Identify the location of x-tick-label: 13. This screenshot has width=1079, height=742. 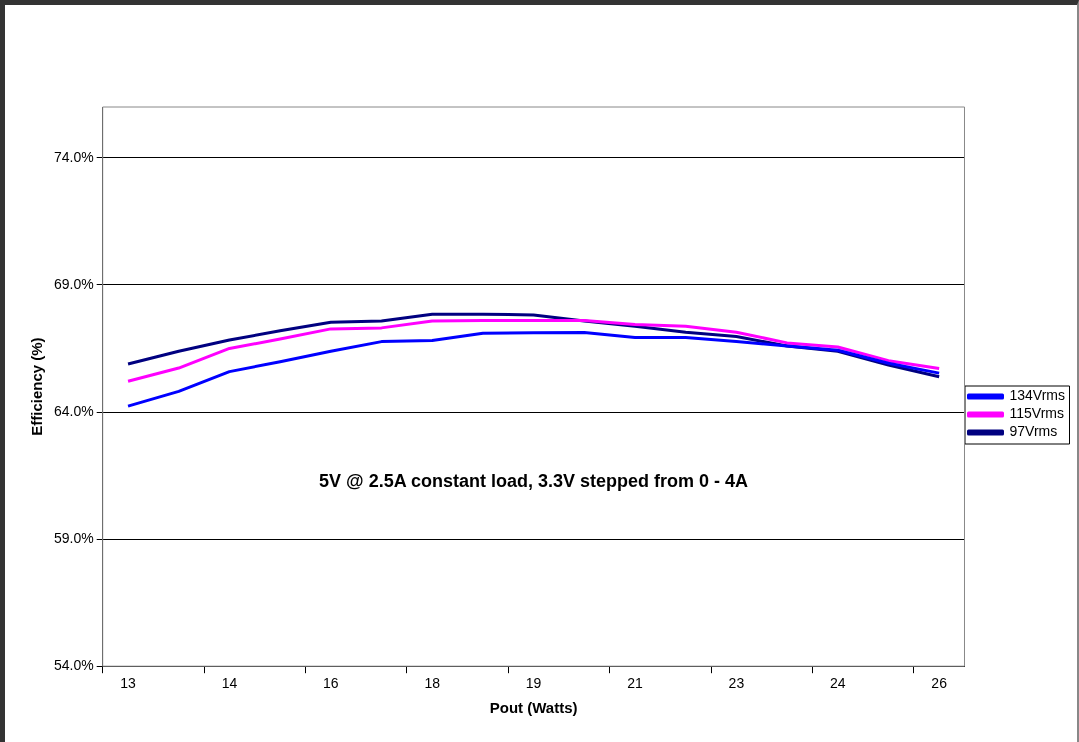
(128, 683).